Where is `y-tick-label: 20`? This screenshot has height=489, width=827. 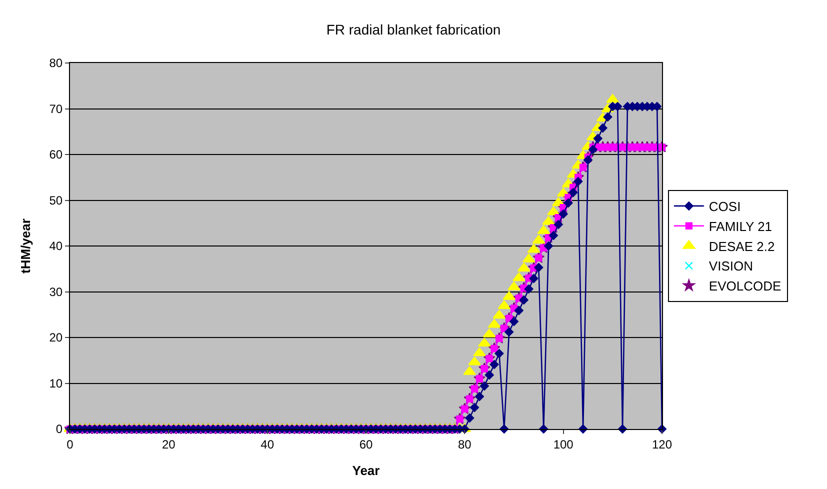
y-tick-label: 20 is located at coordinates (56, 337).